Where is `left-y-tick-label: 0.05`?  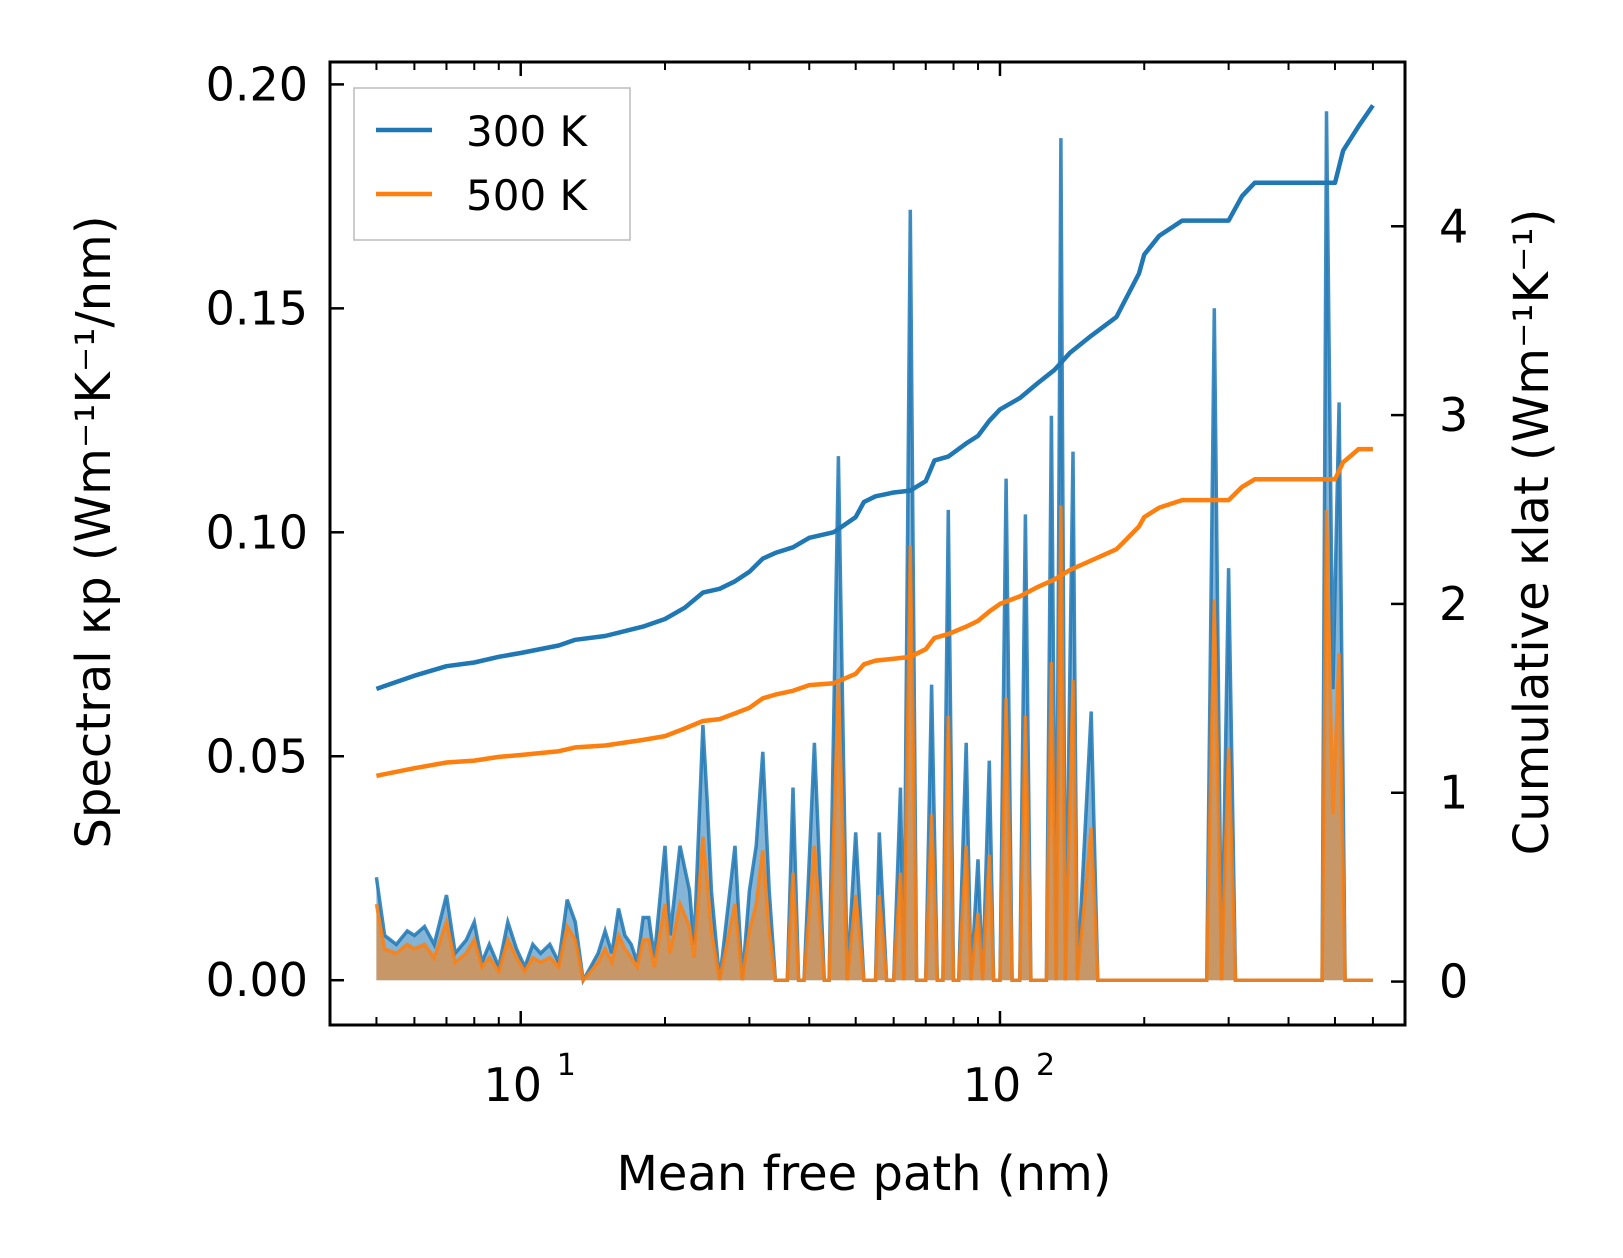
left-y-tick-label: 0.05 is located at coordinates (257, 756).